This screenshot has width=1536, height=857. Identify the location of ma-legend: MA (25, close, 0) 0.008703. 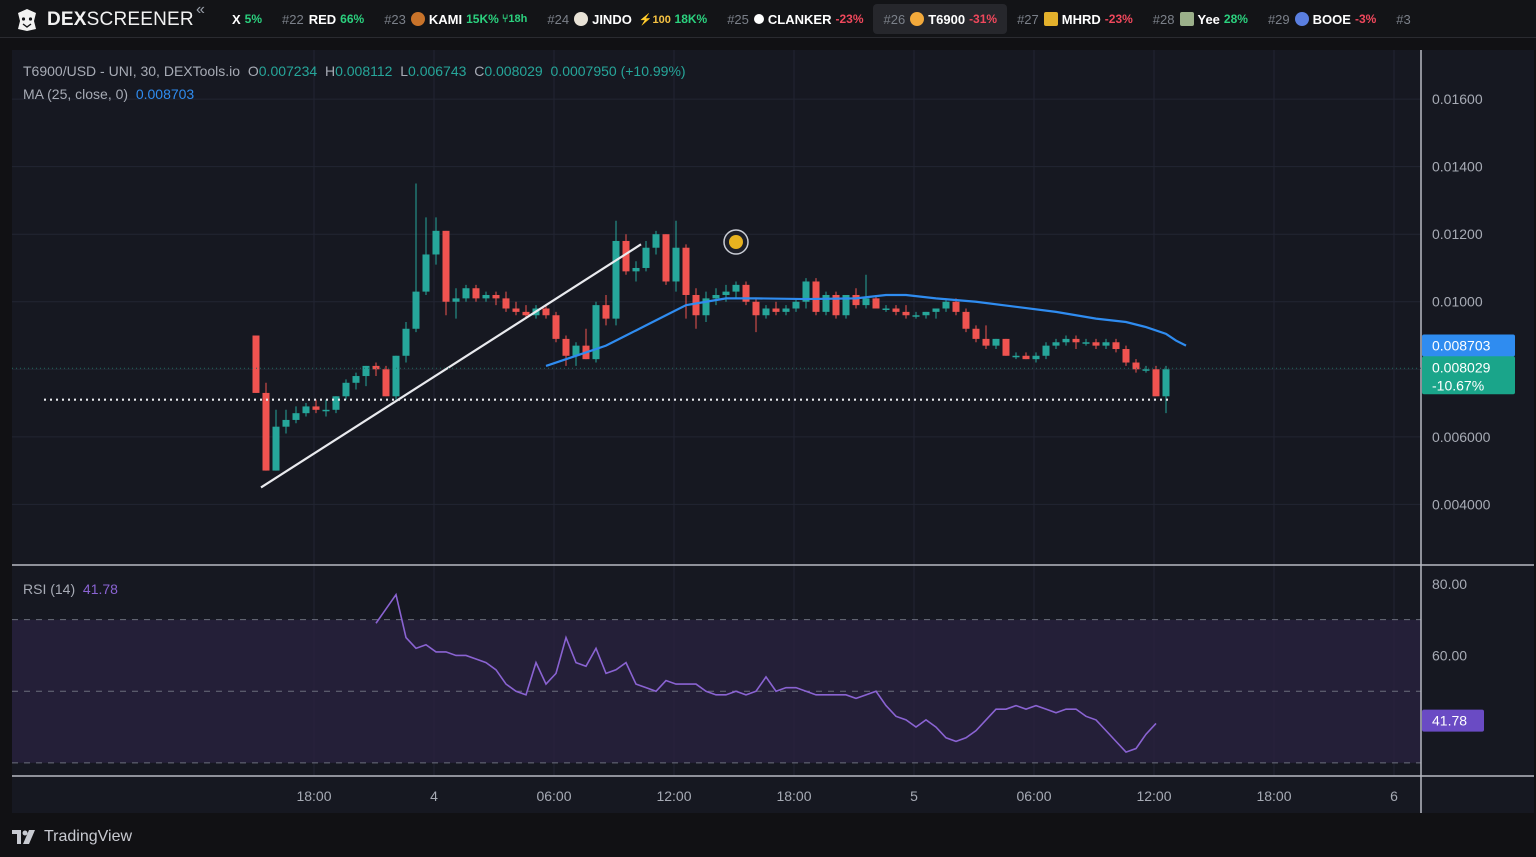
(109, 94).